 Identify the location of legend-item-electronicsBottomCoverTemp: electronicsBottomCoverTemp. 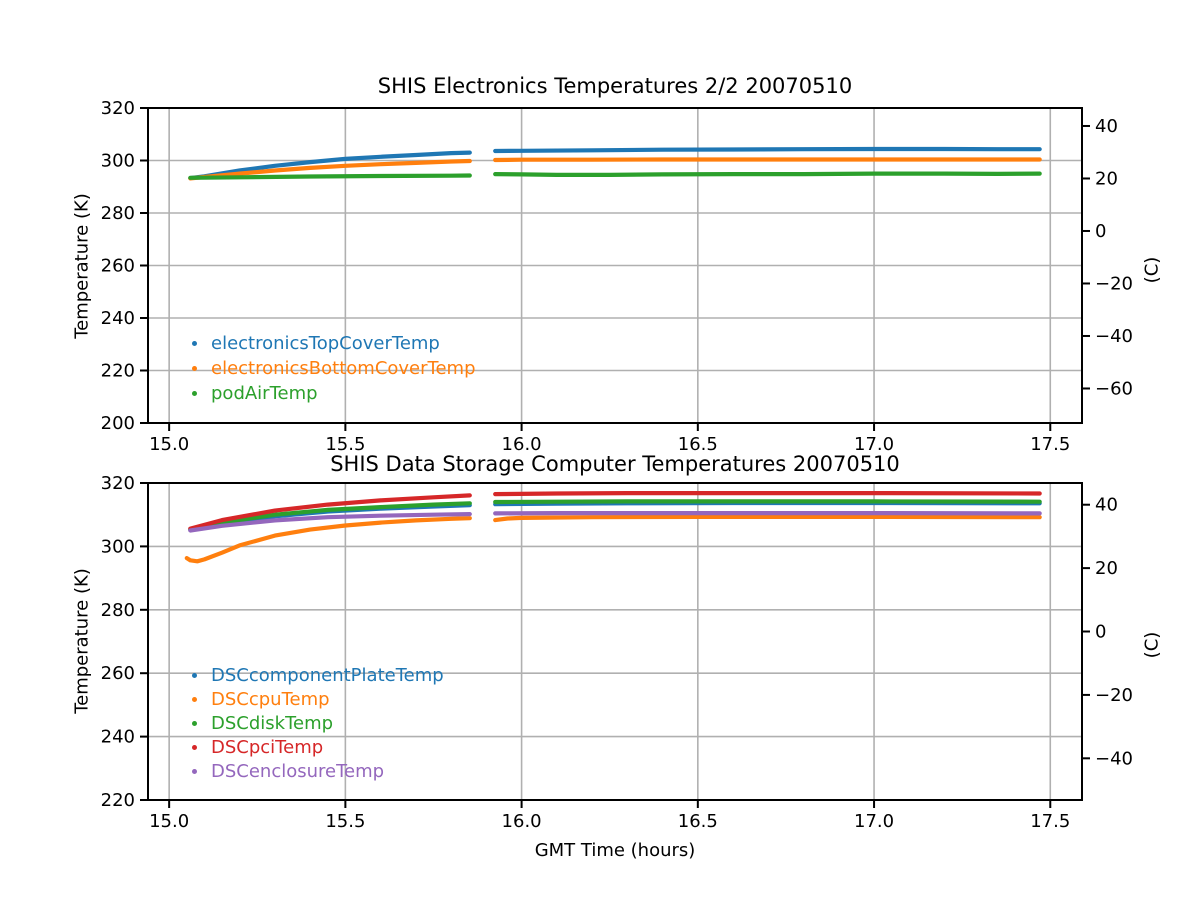
(326, 368).